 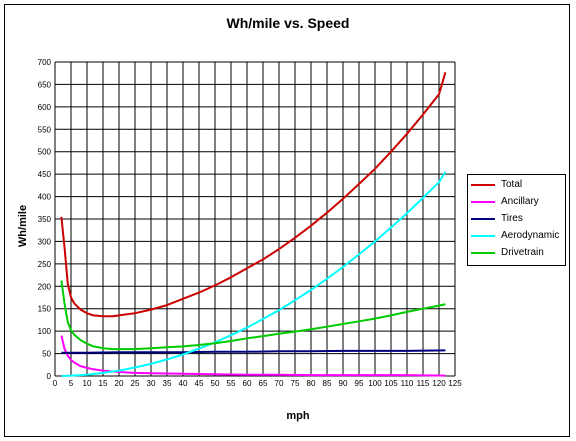 I want to click on x-tick-label: 100, so click(x=375, y=383).